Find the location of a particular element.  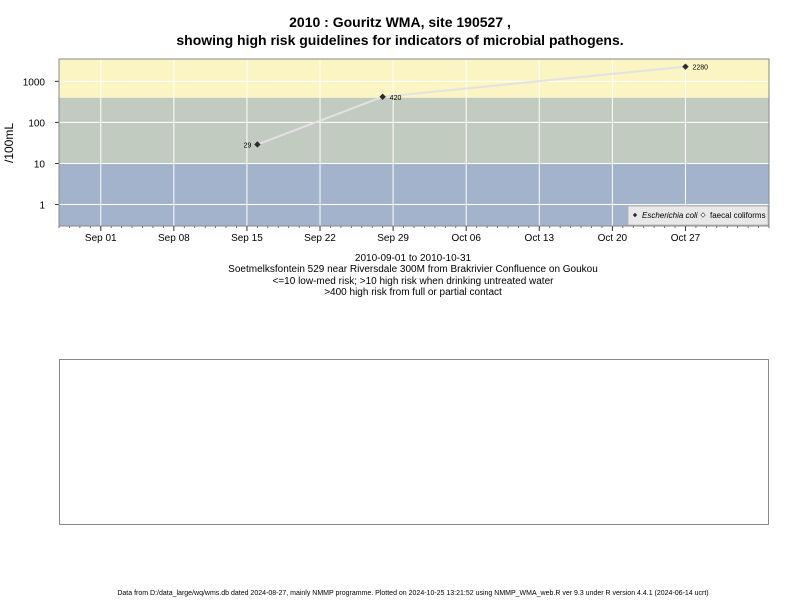

legend: Escherichia coli faecal coliforms is located at coordinates (698, 215).